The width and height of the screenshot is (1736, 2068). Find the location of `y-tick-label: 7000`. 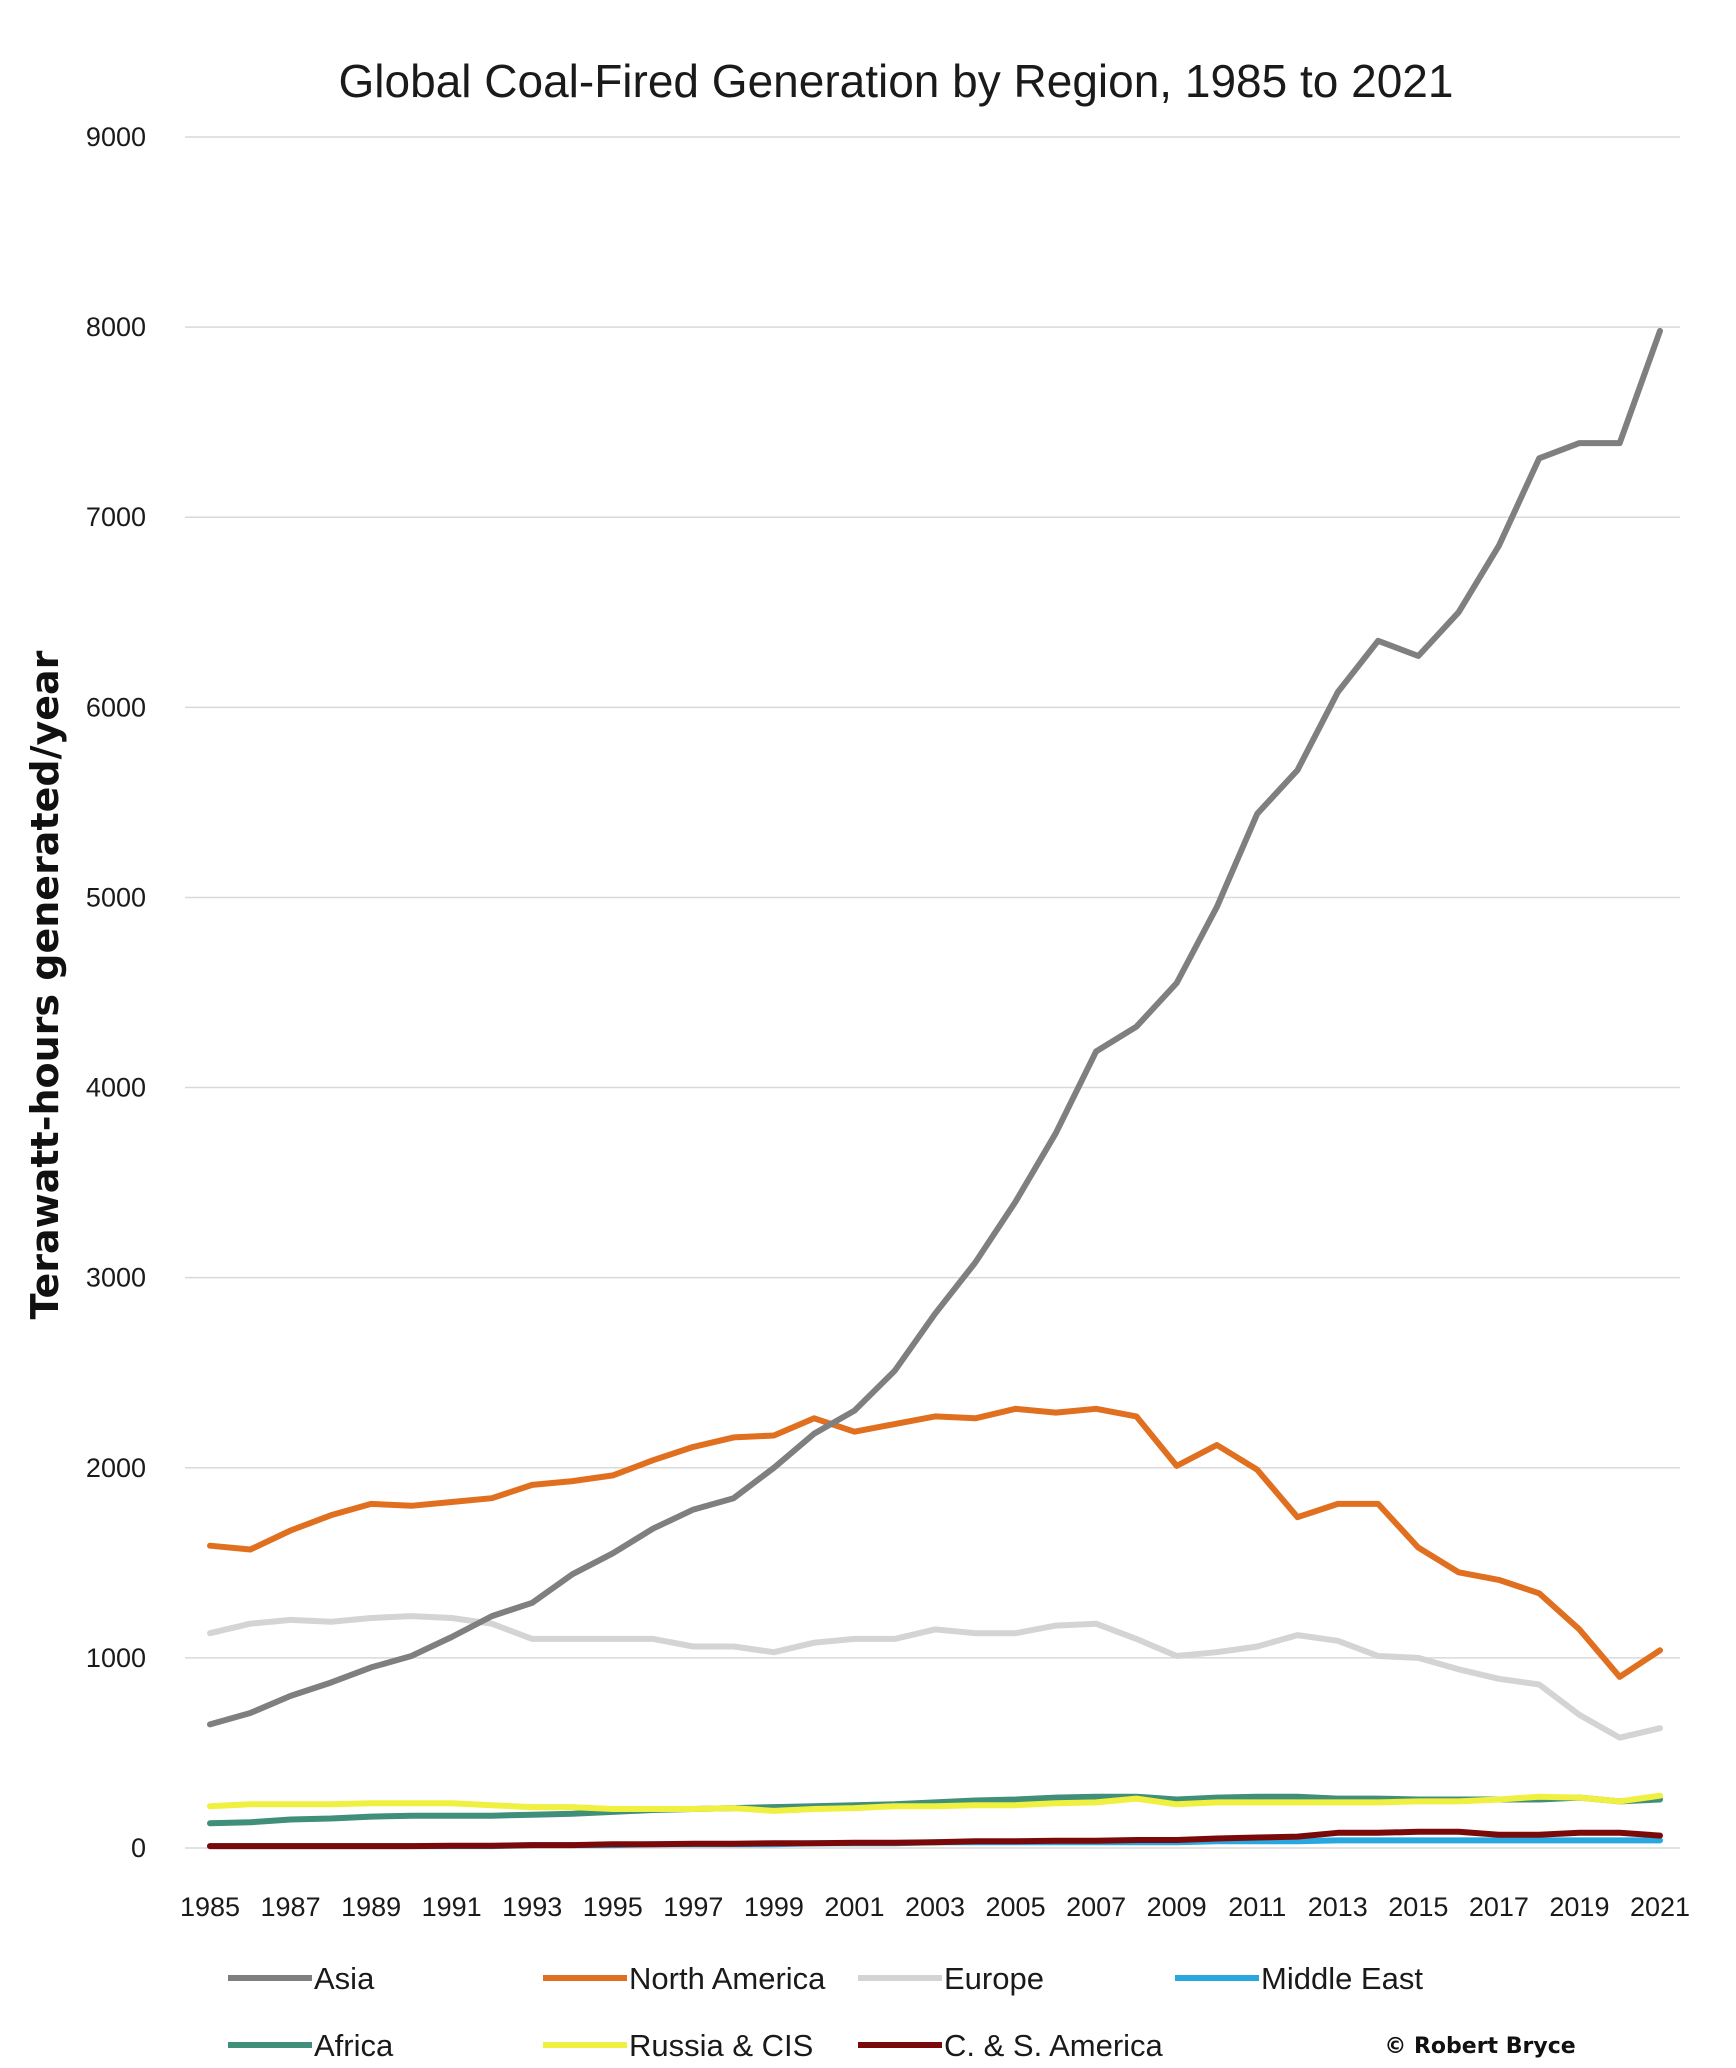

y-tick-label: 7000 is located at coordinates (116, 517).